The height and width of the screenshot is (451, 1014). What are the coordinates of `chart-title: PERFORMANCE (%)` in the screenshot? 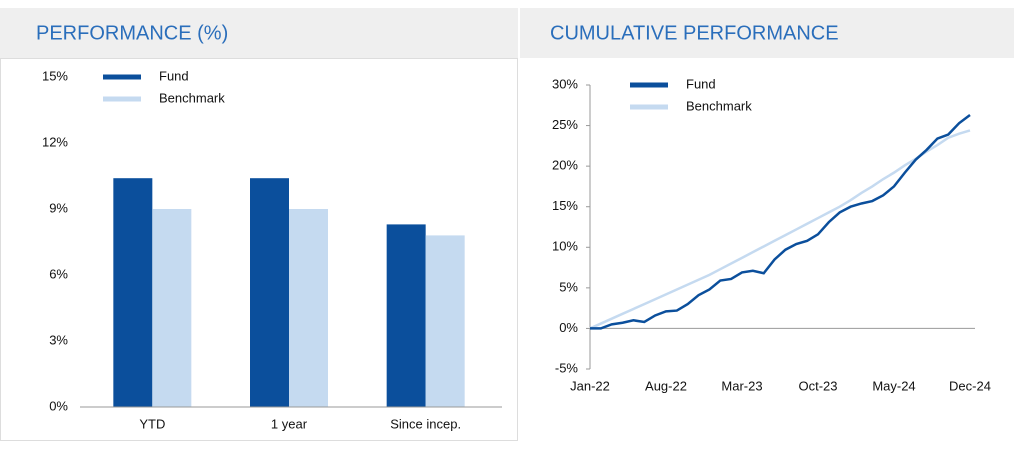 It's located at (132, 33).